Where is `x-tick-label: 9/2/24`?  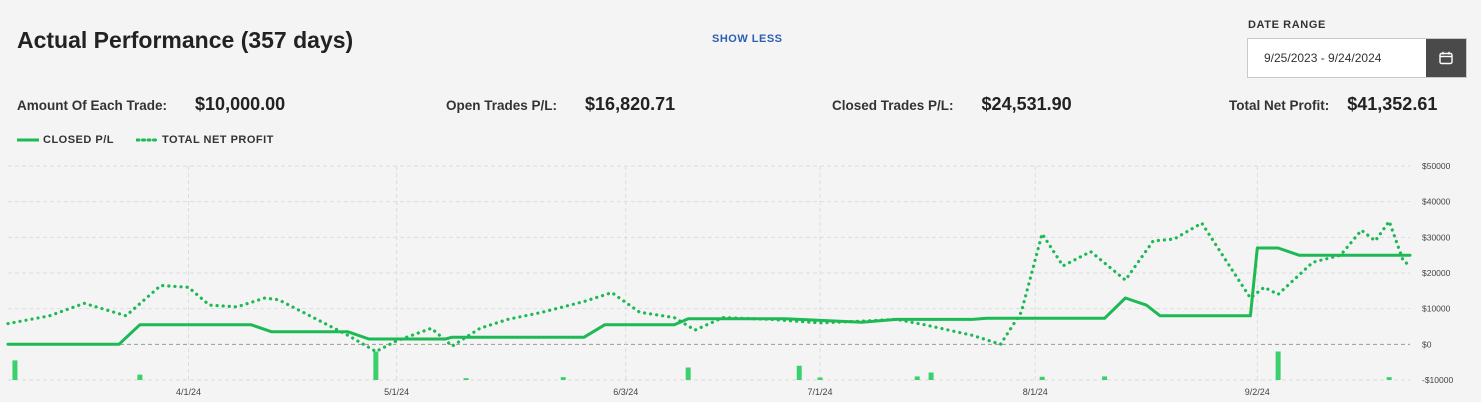 x-tick-label: 9/2/24 is located at coordinates (1257, 392).